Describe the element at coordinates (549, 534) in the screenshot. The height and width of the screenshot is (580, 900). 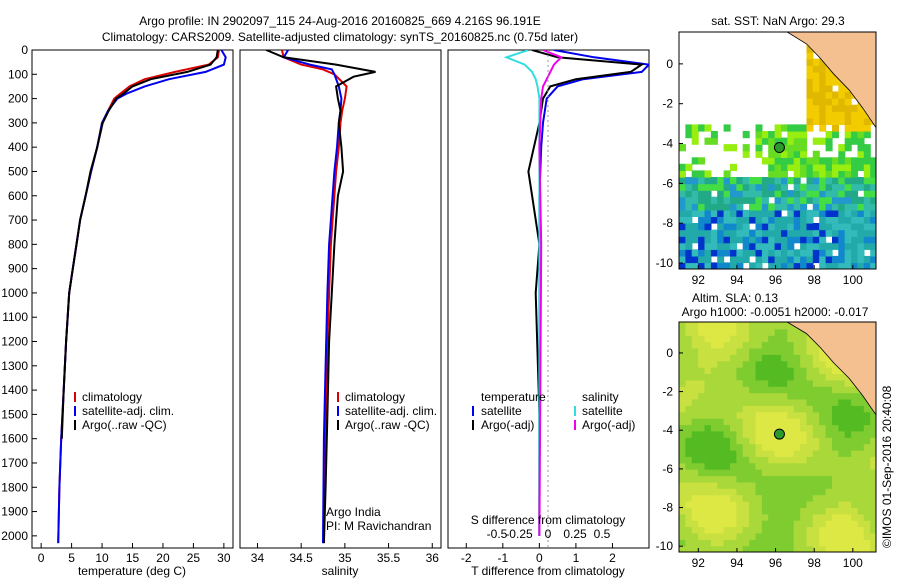
I see `s-difference-tick-labels: -0.5-0.25 0 0.25 0.5` at that location.